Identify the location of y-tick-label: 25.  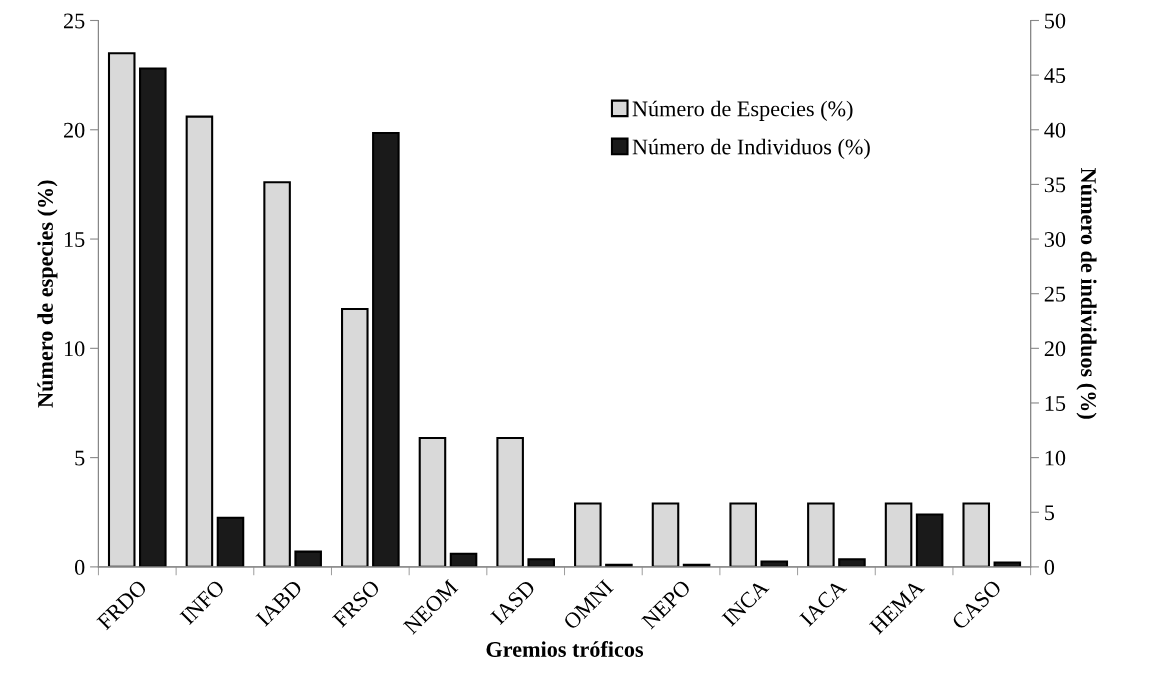
(74, 21).